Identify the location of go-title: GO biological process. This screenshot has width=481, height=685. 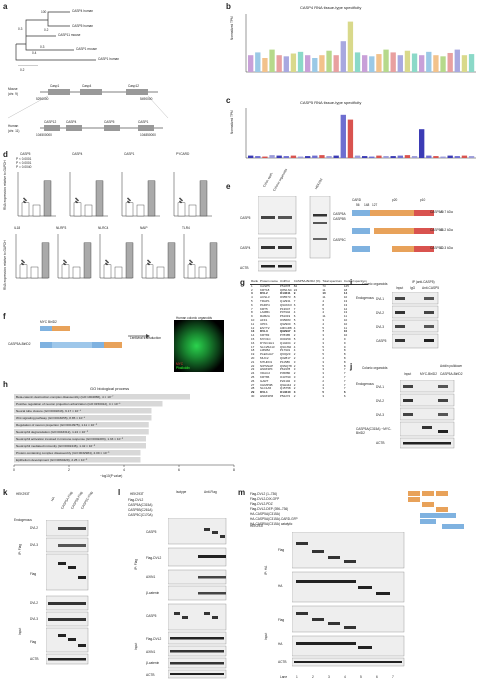
(110, 388).